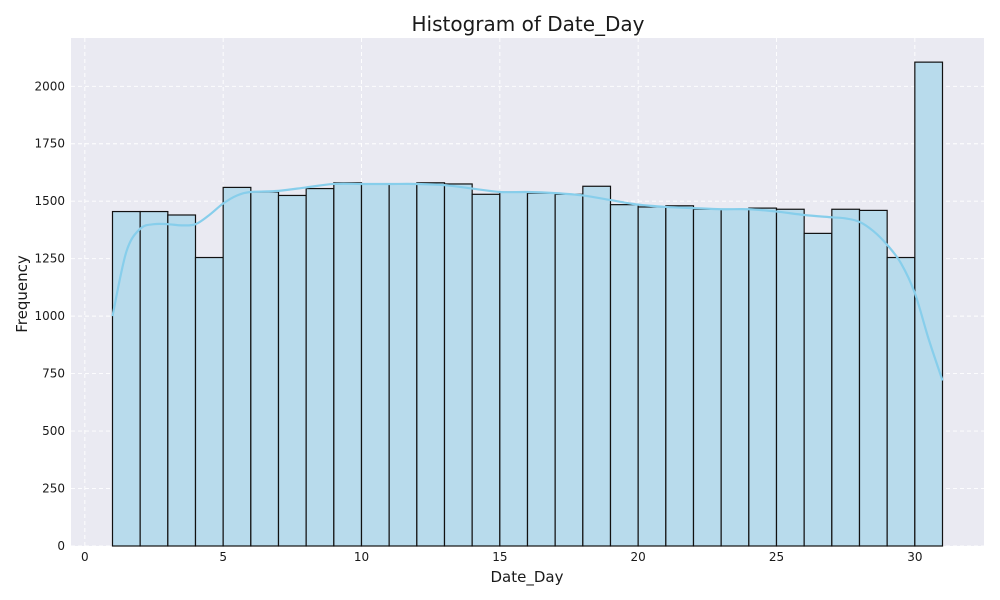  Describe the element at coordinates (22, 294) in the screenshot. I see `y-axis-label: Frequency` at that location.